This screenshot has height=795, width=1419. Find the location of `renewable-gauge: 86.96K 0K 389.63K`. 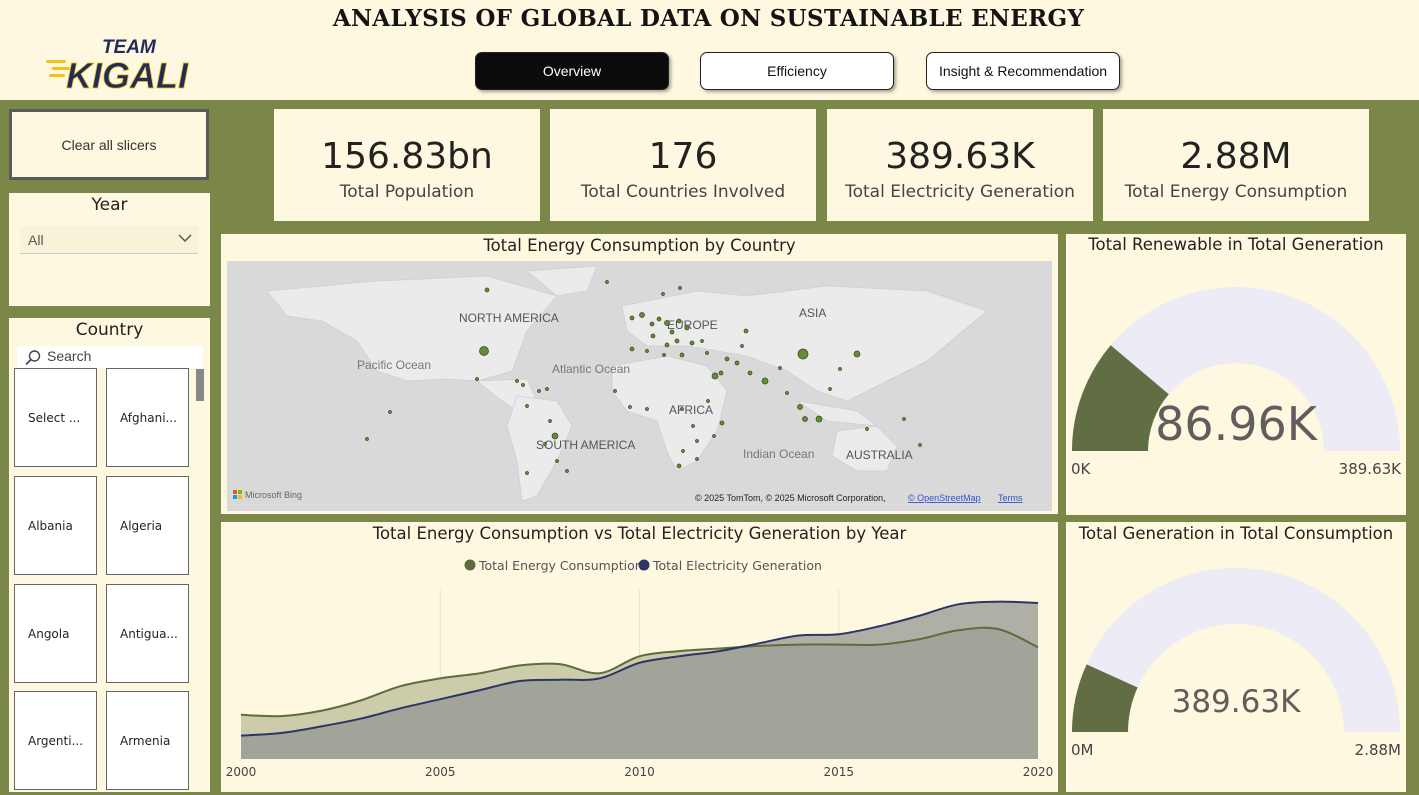

renewable-gauge: 86.96K 0K 389.63K is located at coordinates (1236, 374).